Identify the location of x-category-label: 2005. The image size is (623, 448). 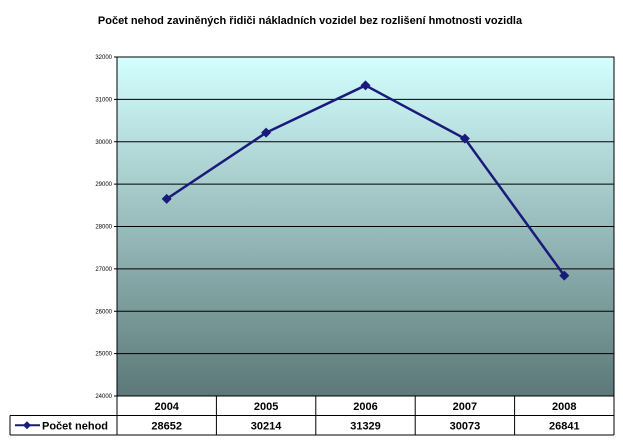
(266, 407).